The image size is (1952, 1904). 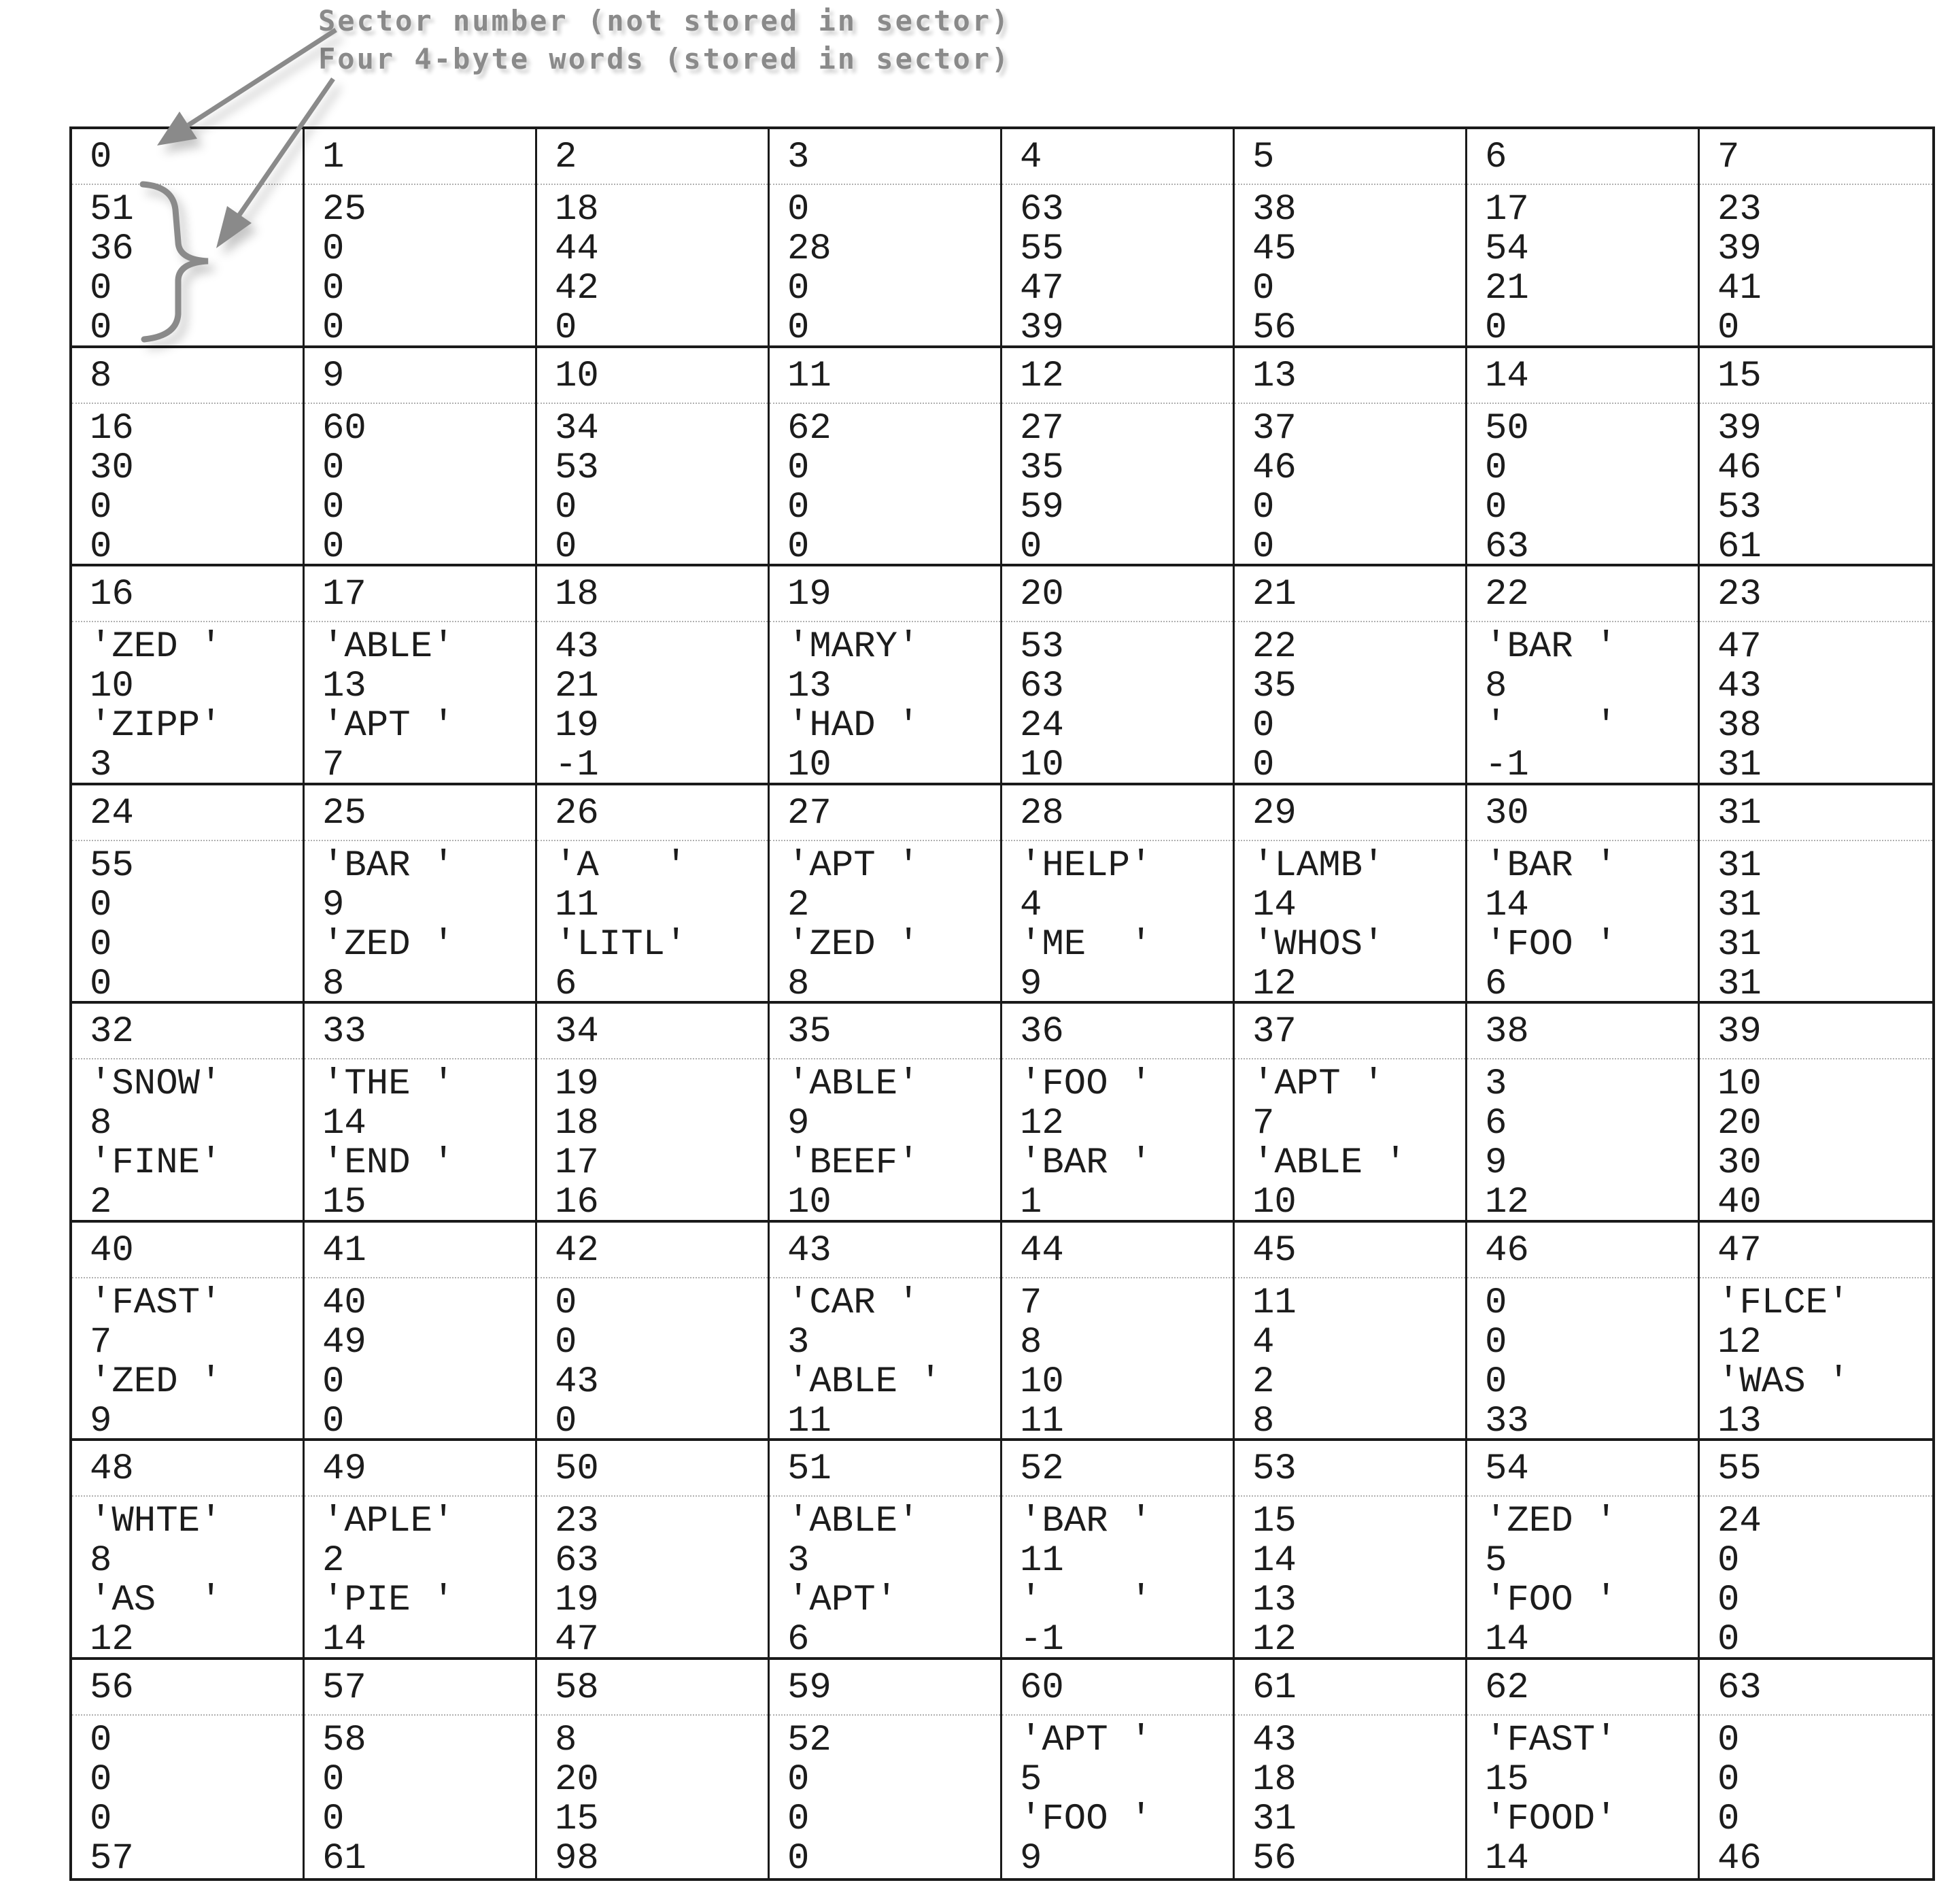 I want to click on sector-number: 60, so click(x=1117, y=1688).